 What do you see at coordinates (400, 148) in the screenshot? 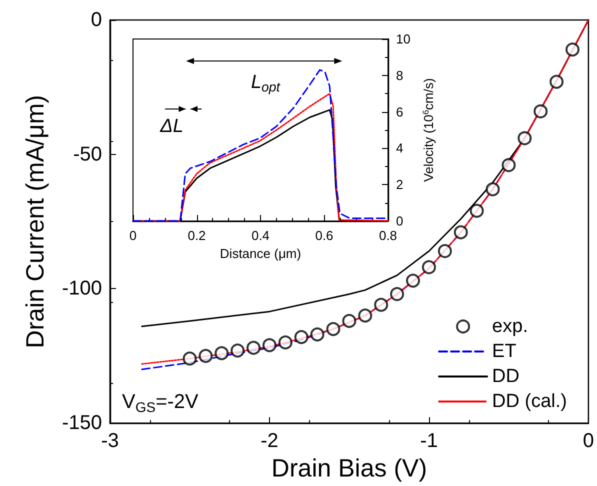
I see `y2-tick-label: 4` at bounding box center [400, 148].